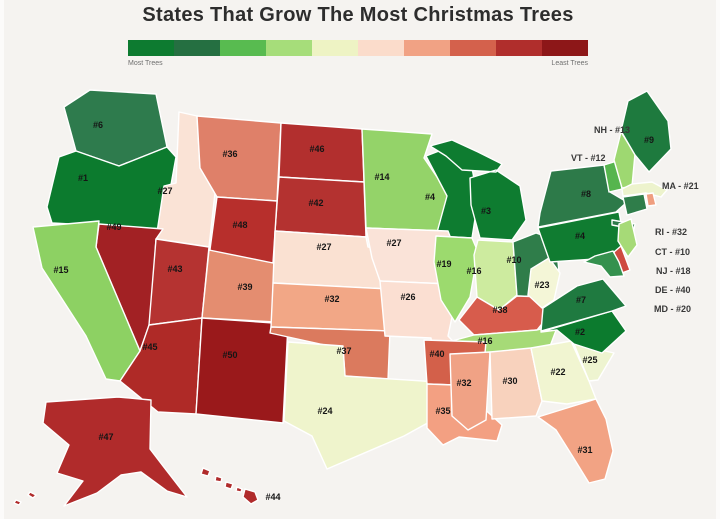  What do you see at coordinates (627, 238) in the screenshot?
I see `state-new-jersey` at bounding box center [627, 238].